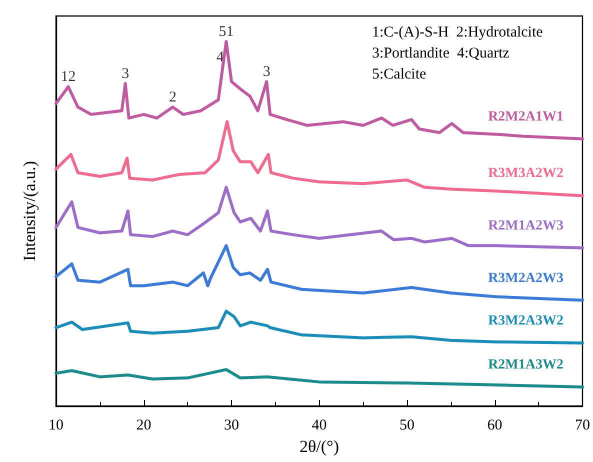  Describe the element at coordinates (144, 426) in the screenshot. I see `x-tick-label: 20` at that location.